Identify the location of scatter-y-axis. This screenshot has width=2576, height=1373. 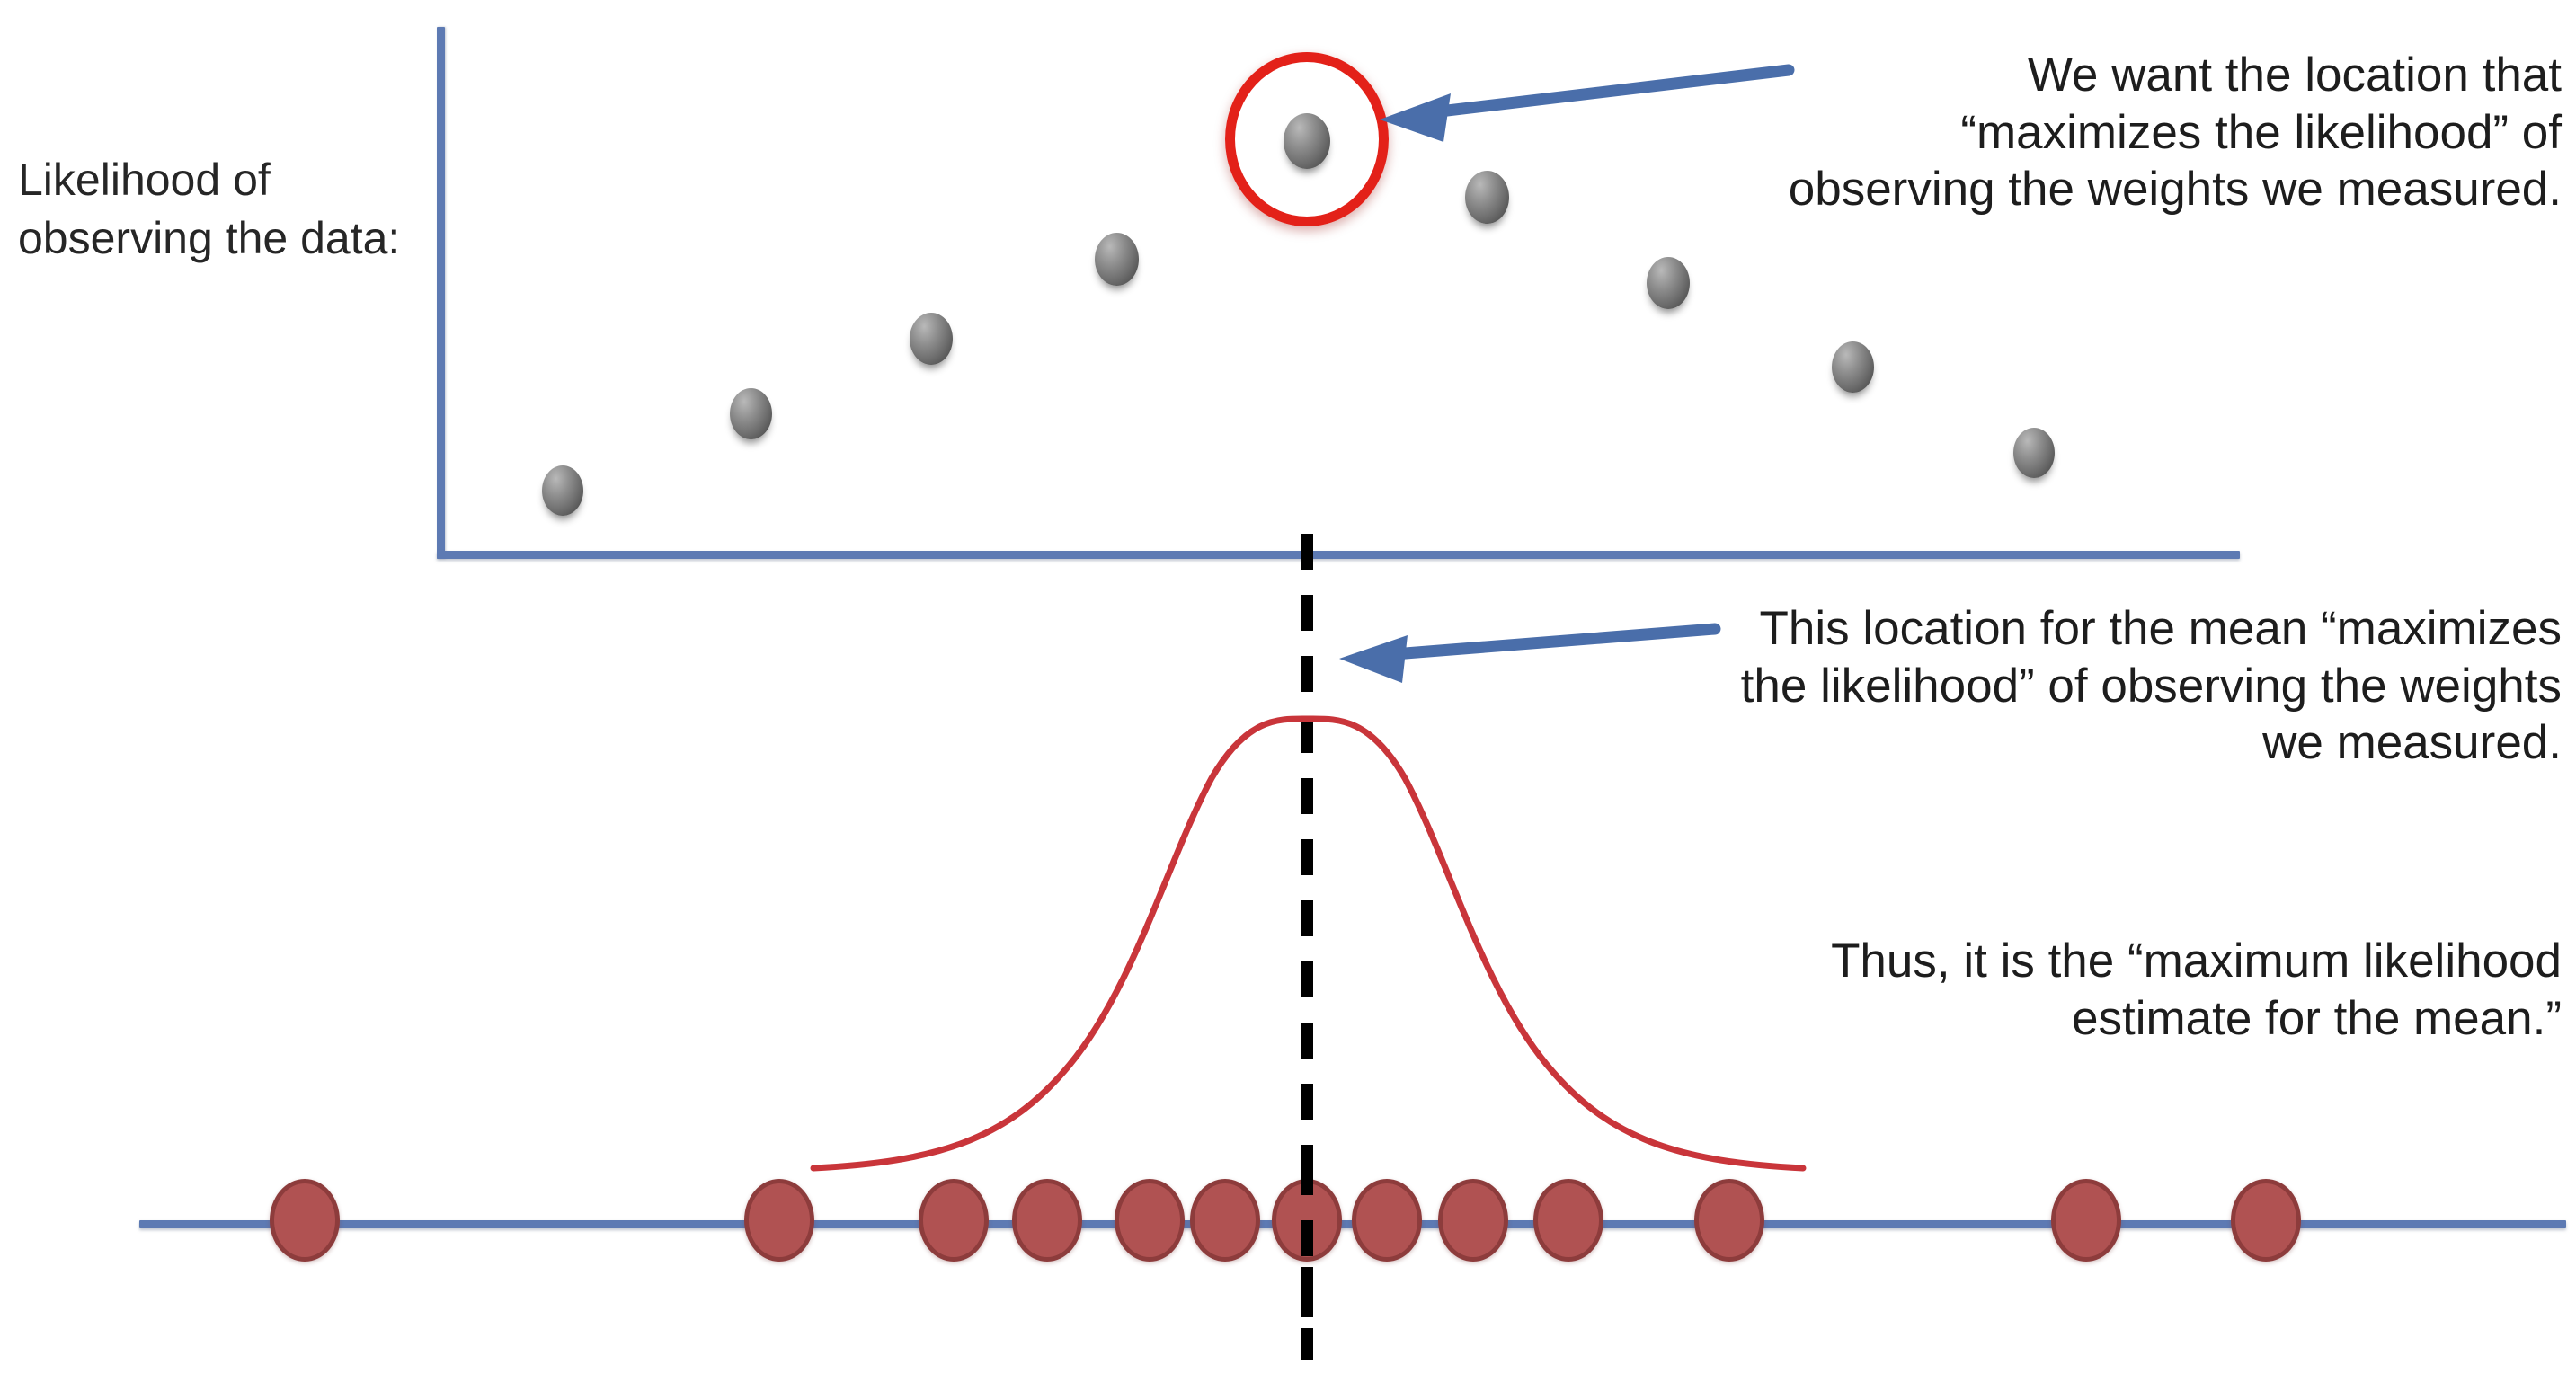
(441, 293).